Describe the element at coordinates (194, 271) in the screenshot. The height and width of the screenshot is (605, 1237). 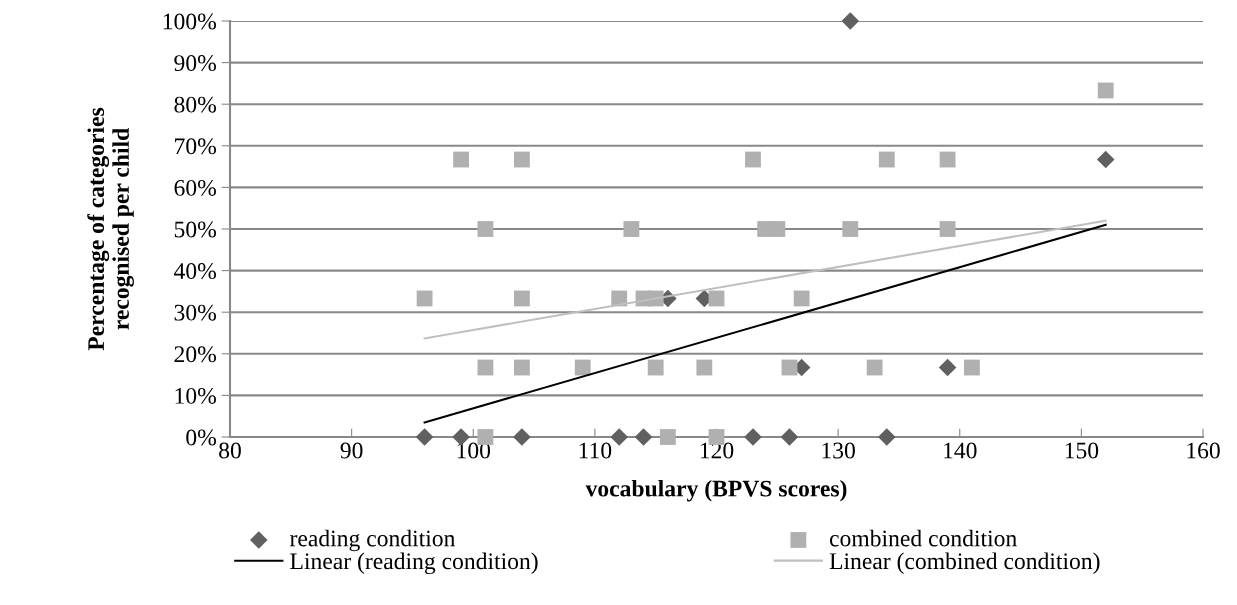
I see `y-tick-label: 40%` at that location.